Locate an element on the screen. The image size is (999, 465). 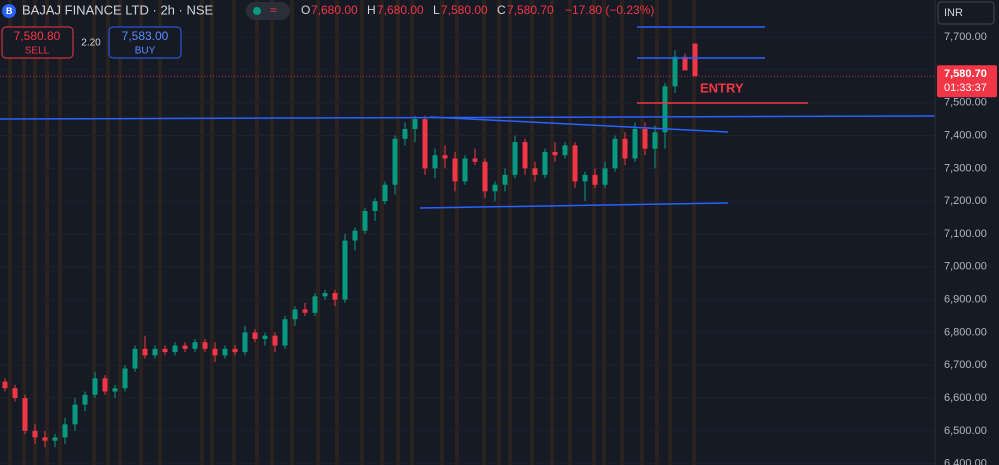
ohlc-change: −17.80 (−0.23%) is located at coordinates (609, 10).